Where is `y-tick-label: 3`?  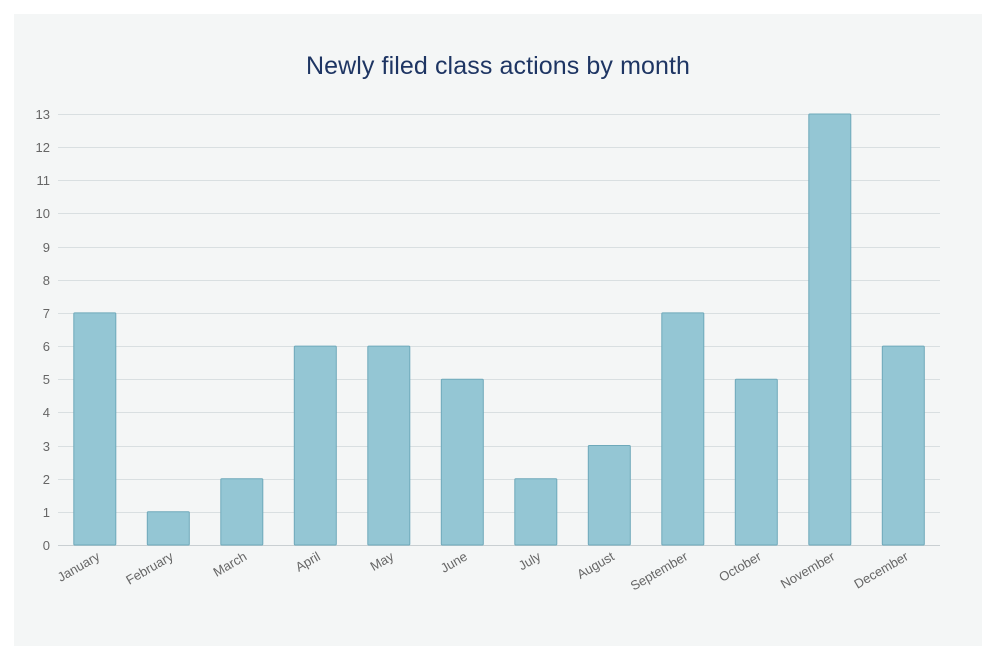
y-tick-label: 3 is located at coordinates (46, 446).